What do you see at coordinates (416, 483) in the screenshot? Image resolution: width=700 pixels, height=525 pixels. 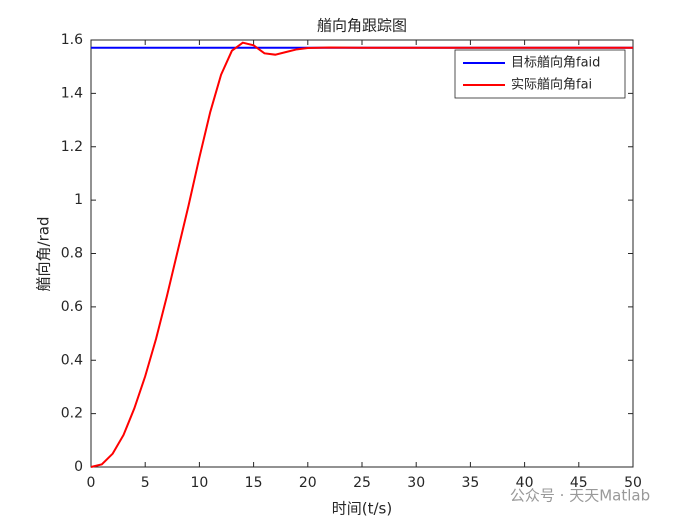 I see `x-tick-label: 30` at bounding box center [416, 483].